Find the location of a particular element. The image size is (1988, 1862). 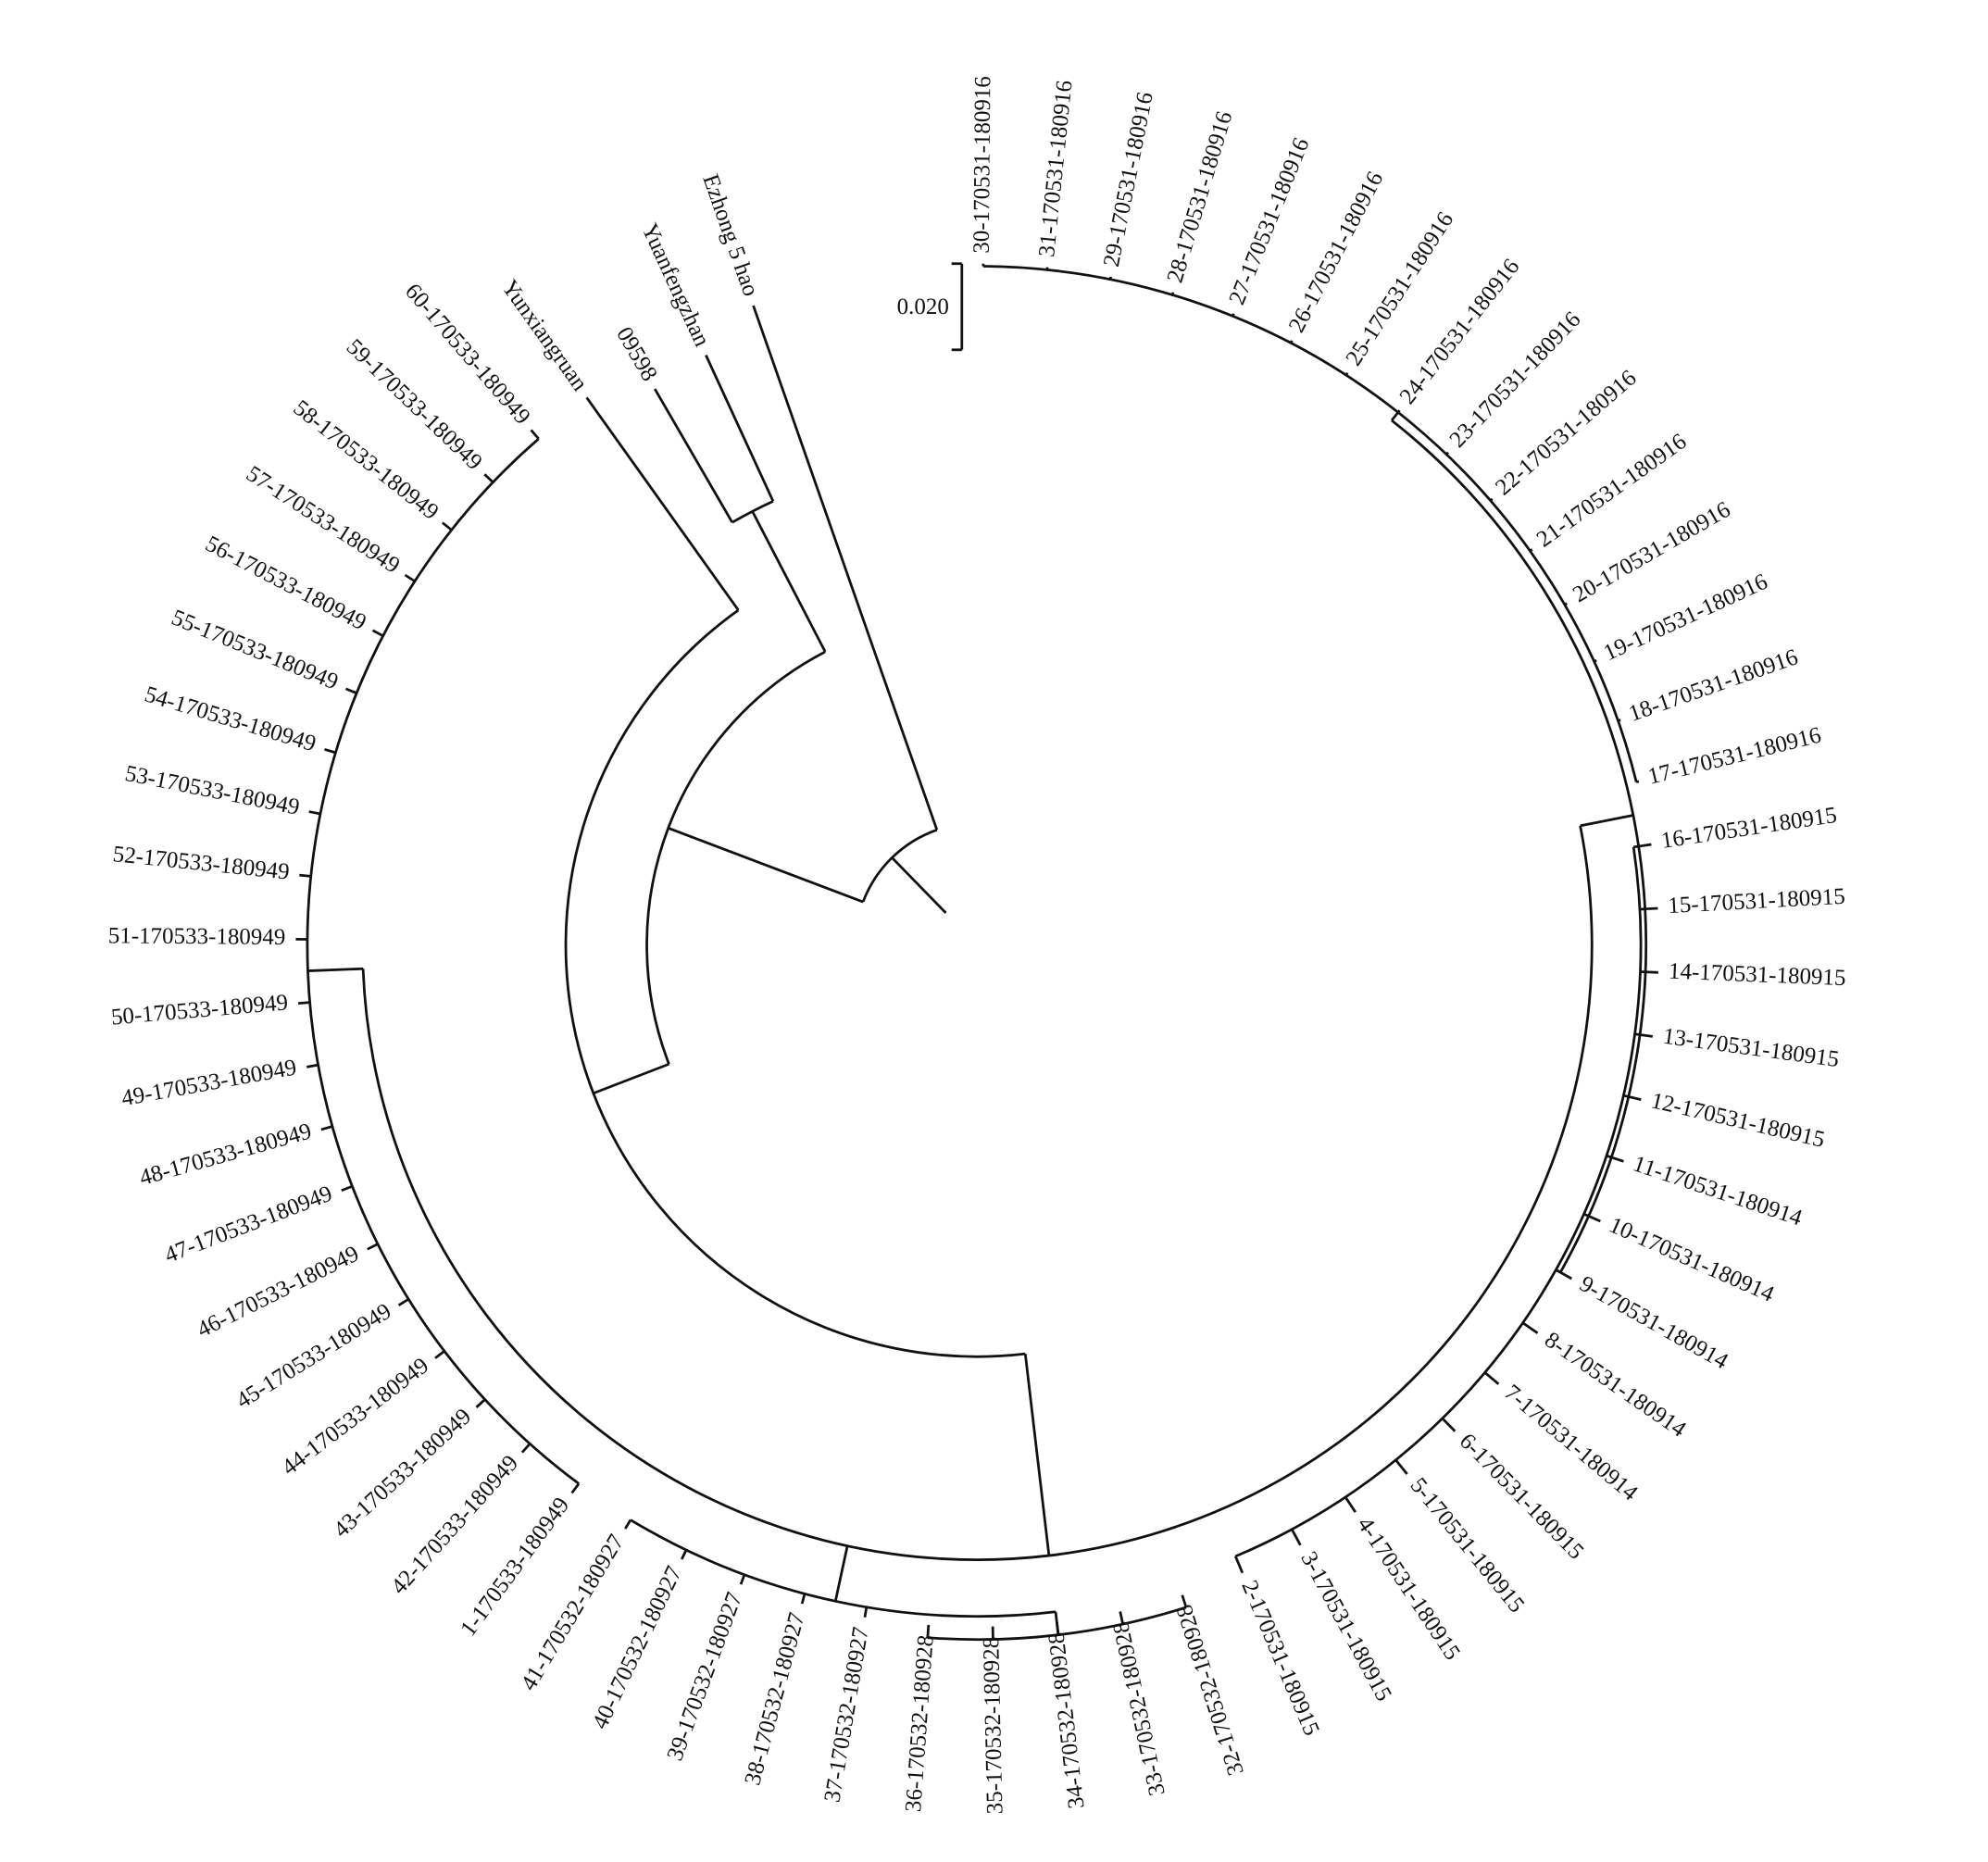

leaf-label: 28-170531-180916 is located at coordinates (1200, 196).